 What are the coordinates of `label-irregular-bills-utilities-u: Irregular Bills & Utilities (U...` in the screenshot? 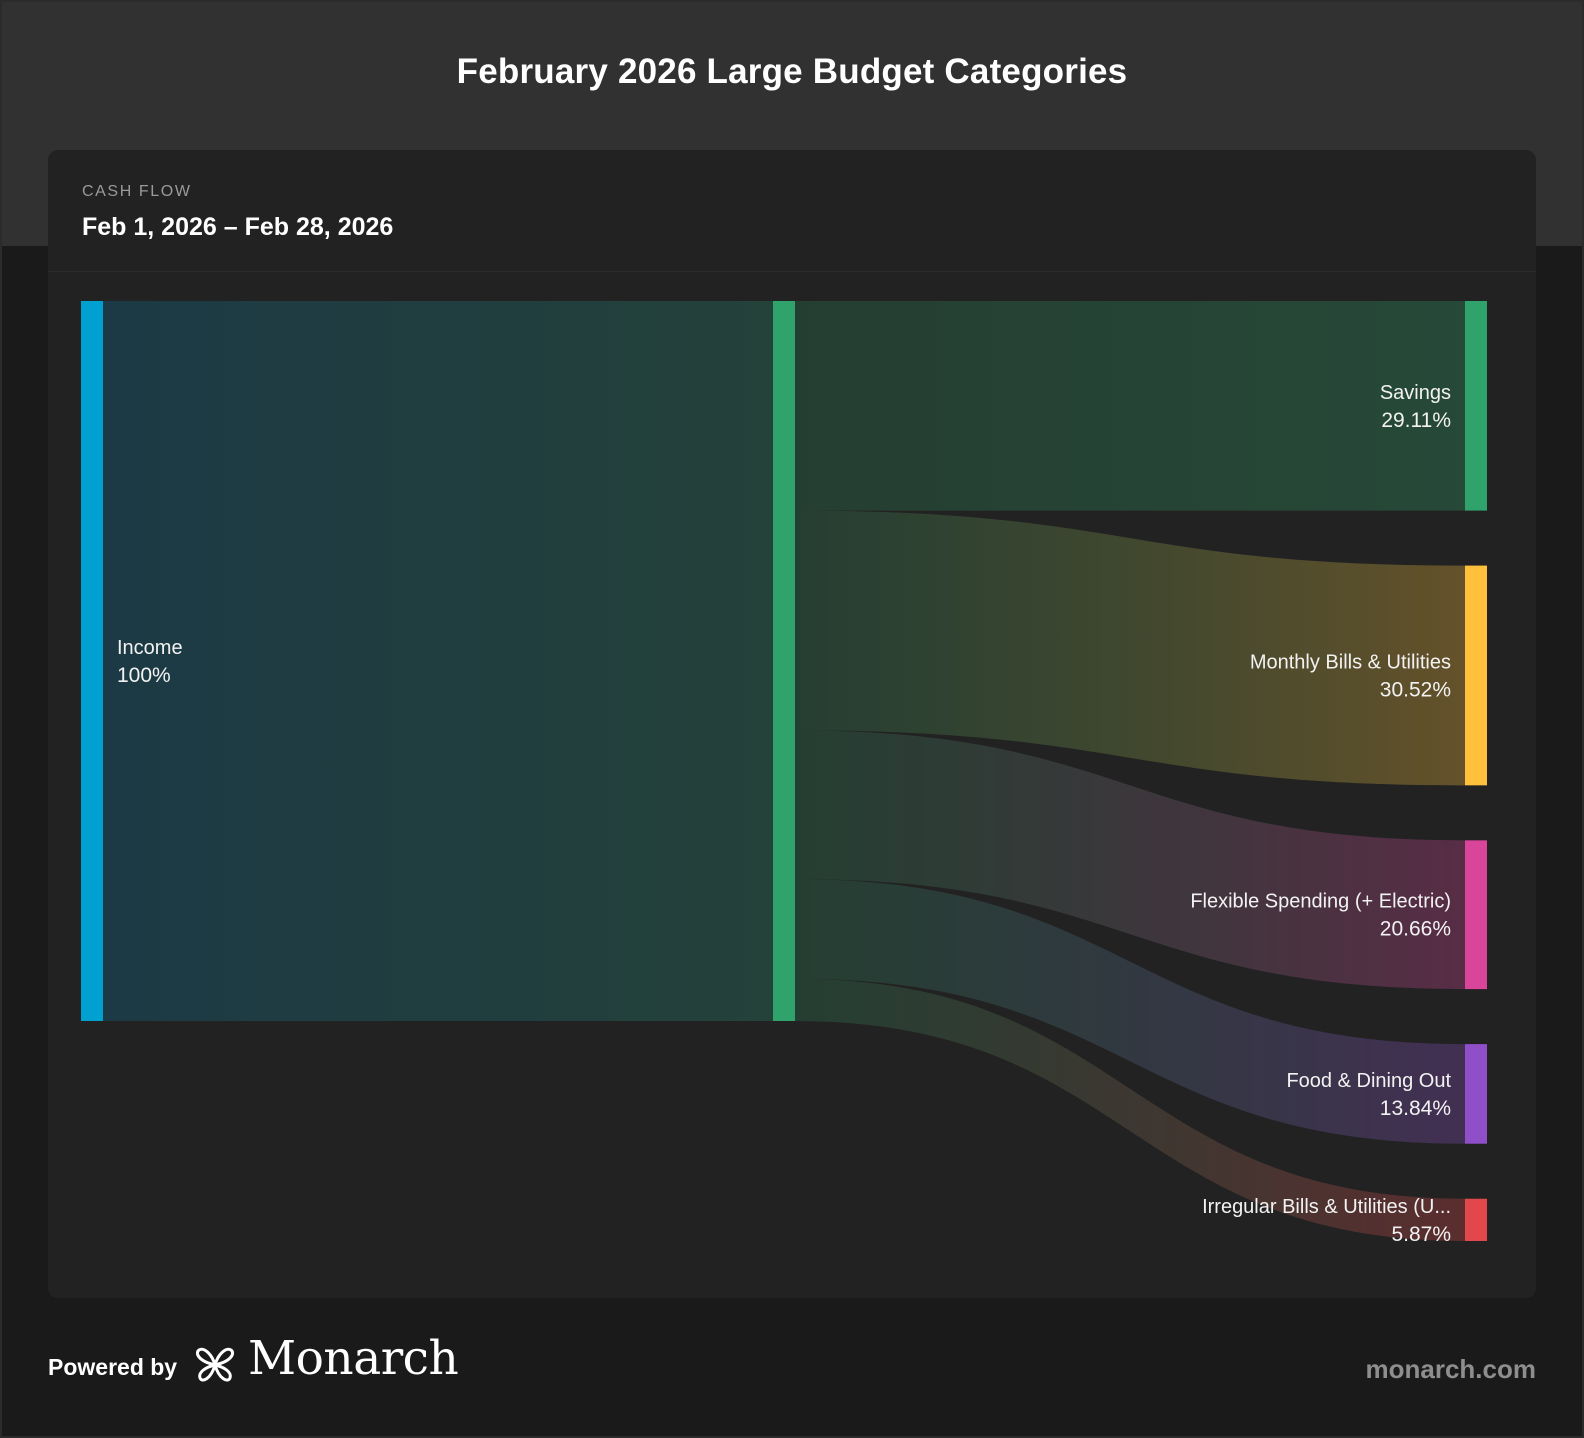 It's located at (1326, 1207).